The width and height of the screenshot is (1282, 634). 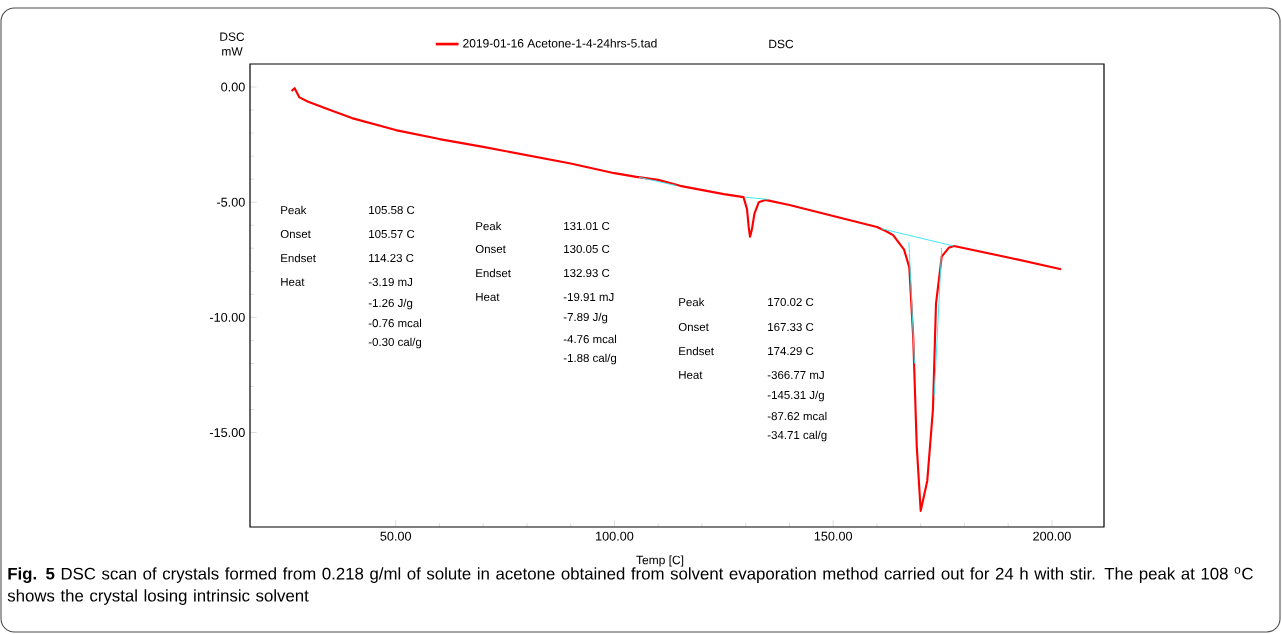 What do you see at coordinates (615, 536) in the screenshot?
I see `x-tick-label: 100.00` at bounding box center [615, 536].